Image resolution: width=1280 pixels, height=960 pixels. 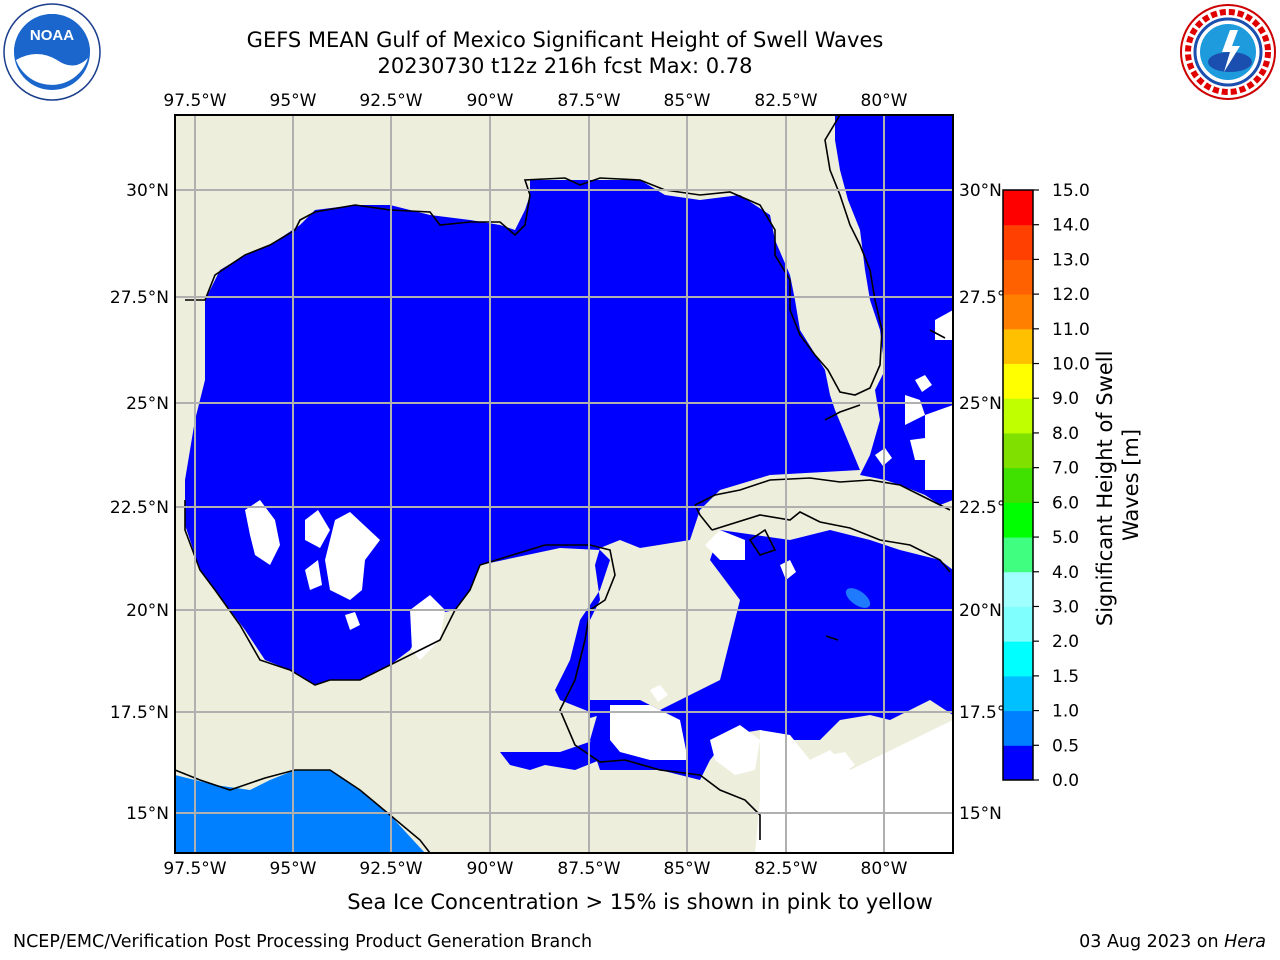 What do you see at coordinates (1118, 485) in the screenshot?
I see `colorbar-label: Significant Height of Swell Waves [m]` at bounding box center [1118, 485].